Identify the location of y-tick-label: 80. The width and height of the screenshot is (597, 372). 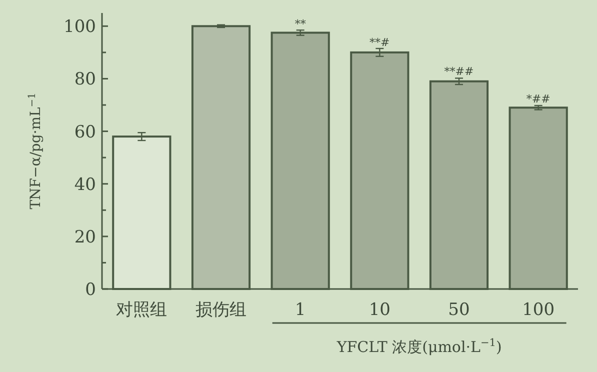
(85, 80).